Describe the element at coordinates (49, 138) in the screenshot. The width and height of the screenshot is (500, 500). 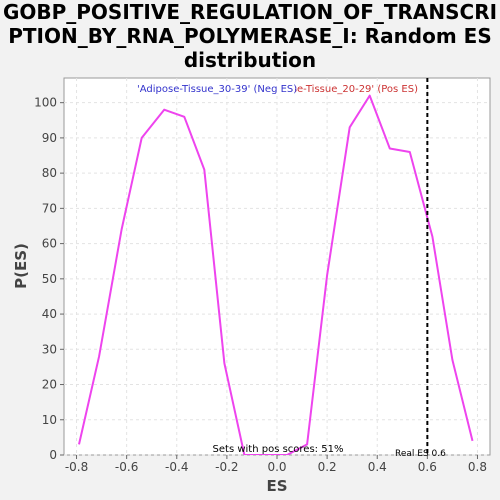
I see `y-tick-label: 90` at that location.